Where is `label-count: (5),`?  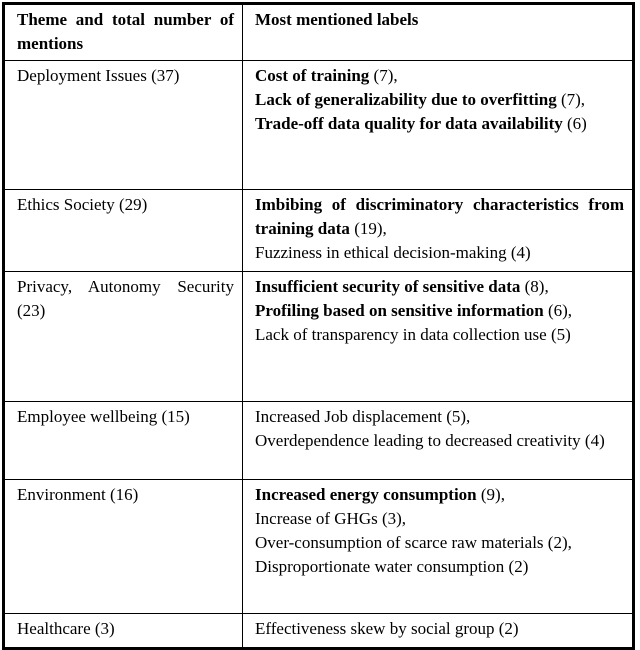 label-count: (5), is located at coordinates (458, 416).